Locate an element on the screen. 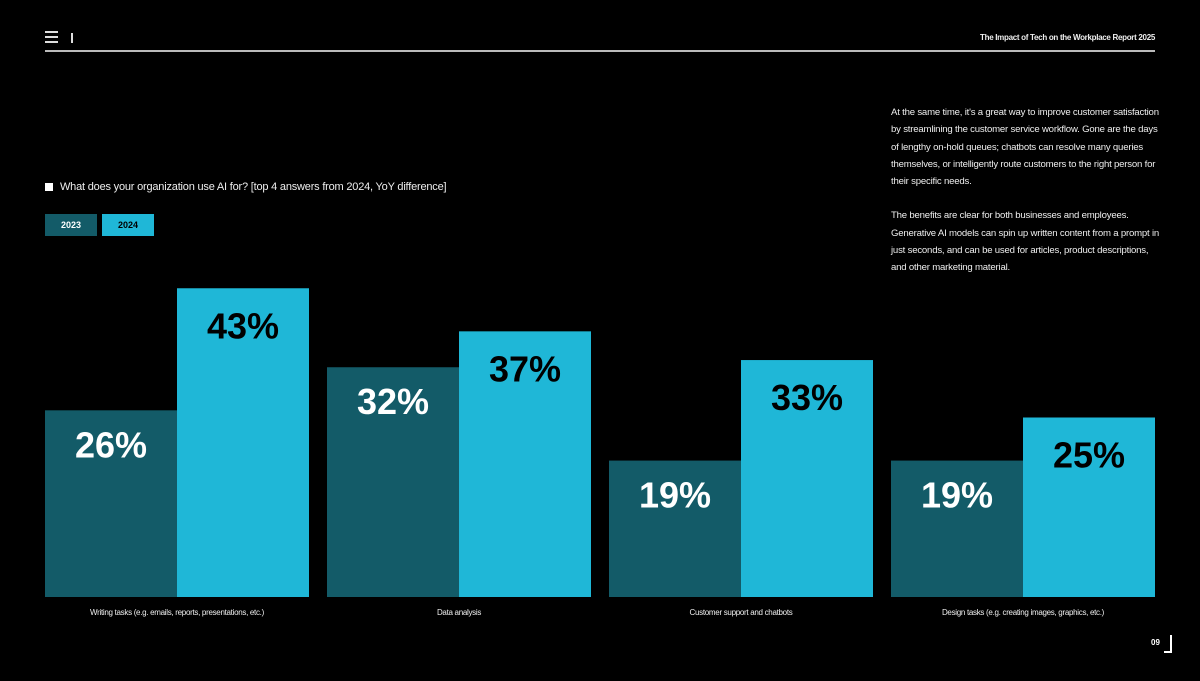 This screenshot has height=681, width=1200. category-label: Data analysis is located at coordinates (459, 612).